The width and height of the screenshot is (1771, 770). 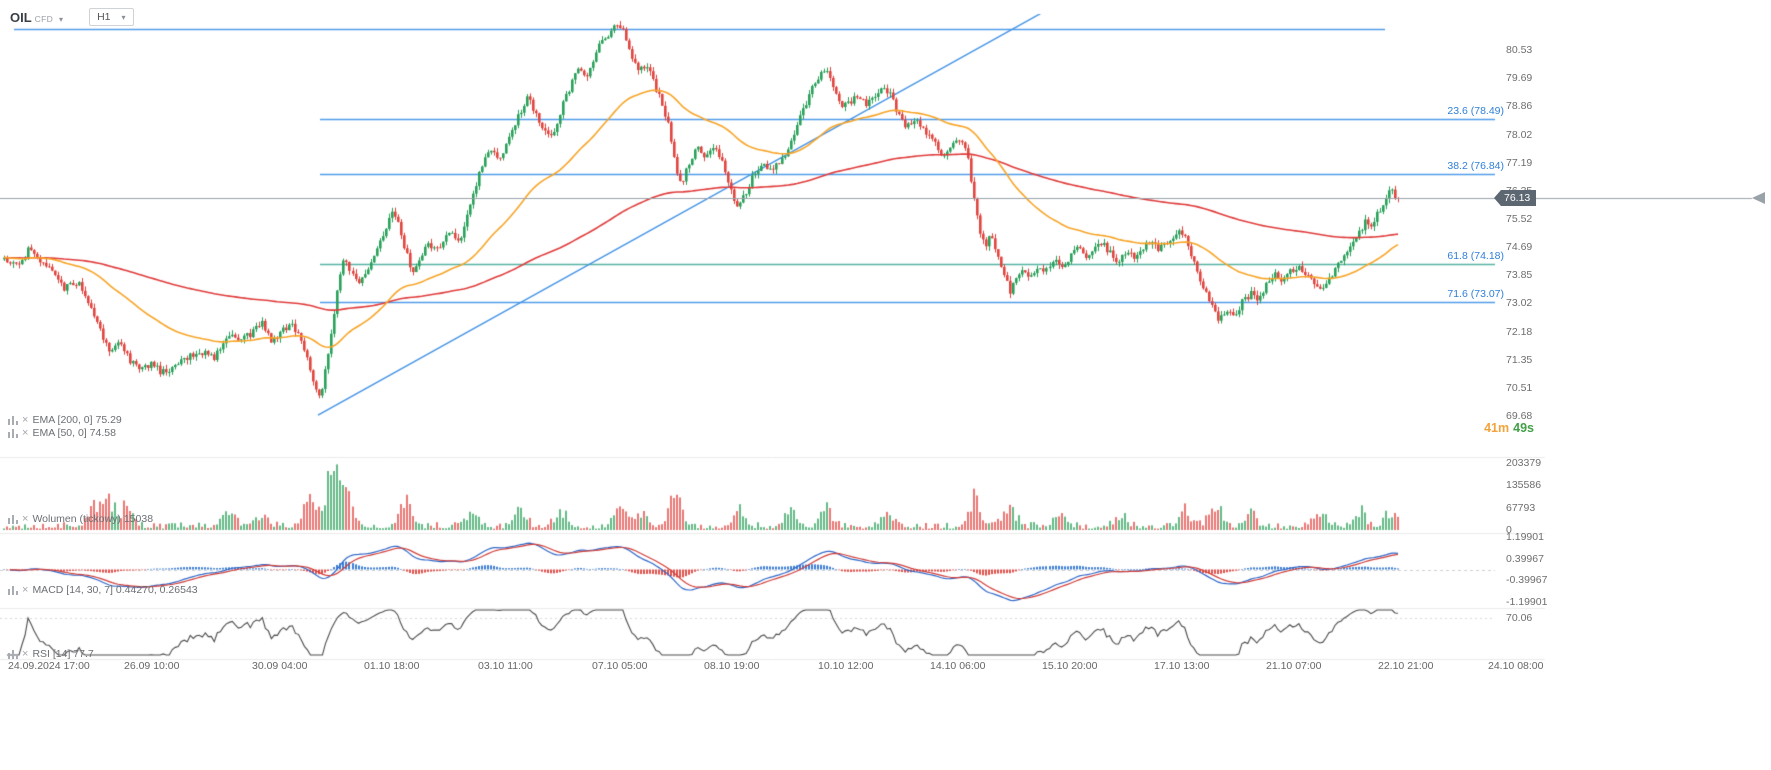 I want to click on candle-countdown-timer: 41m 49s, so click(x=1509, y=428).